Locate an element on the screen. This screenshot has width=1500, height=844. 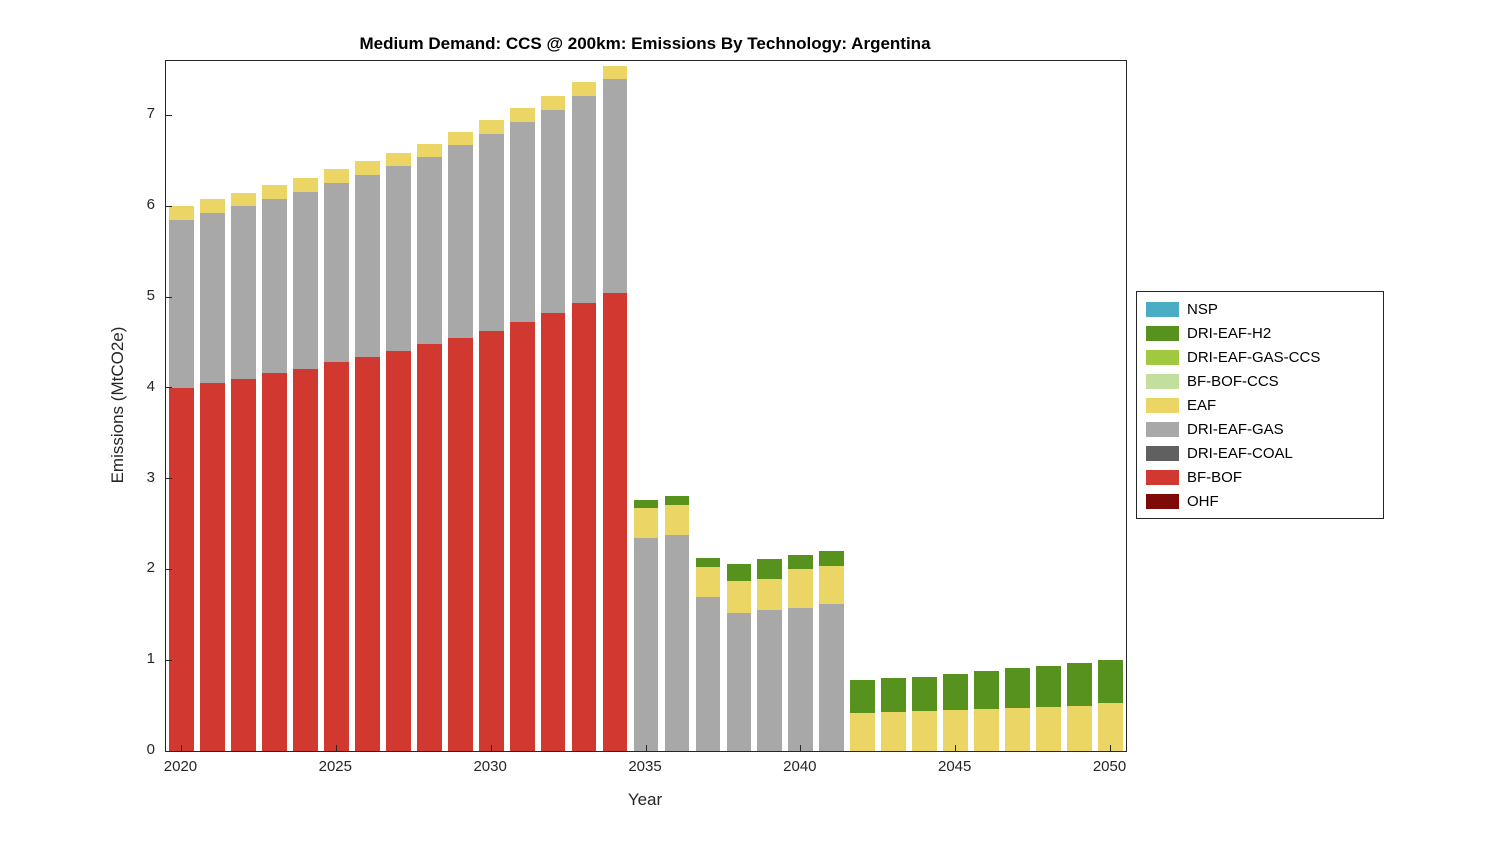
y-tick-label: 0 is located at coordinates (150, 749).